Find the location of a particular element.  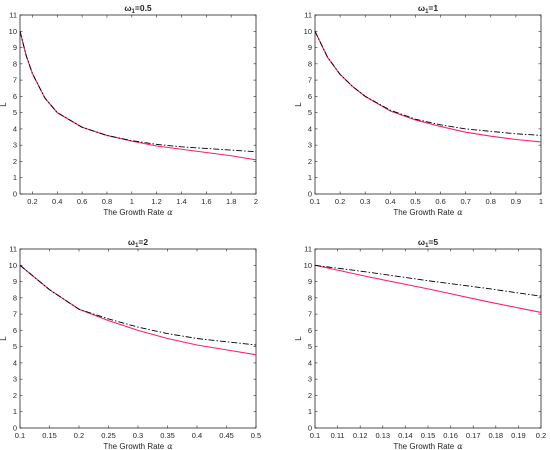

x-tick-label: 0.18 is located at coordinates (495, 435).